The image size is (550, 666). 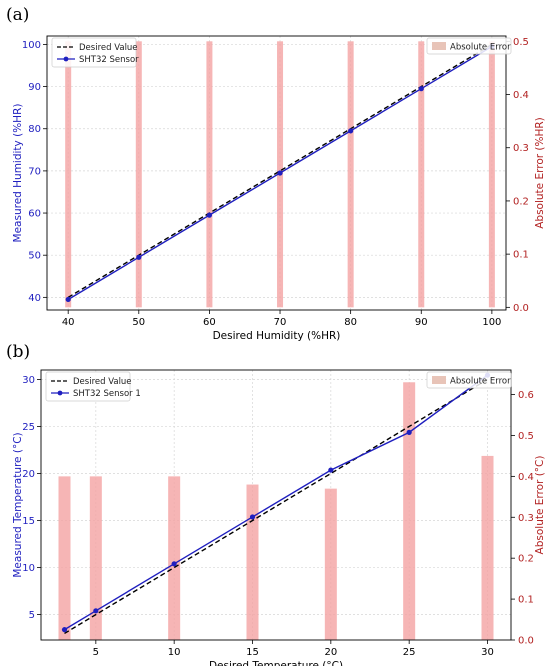 I want to click on x-tick-label: 60, so click(x=209, y=322).